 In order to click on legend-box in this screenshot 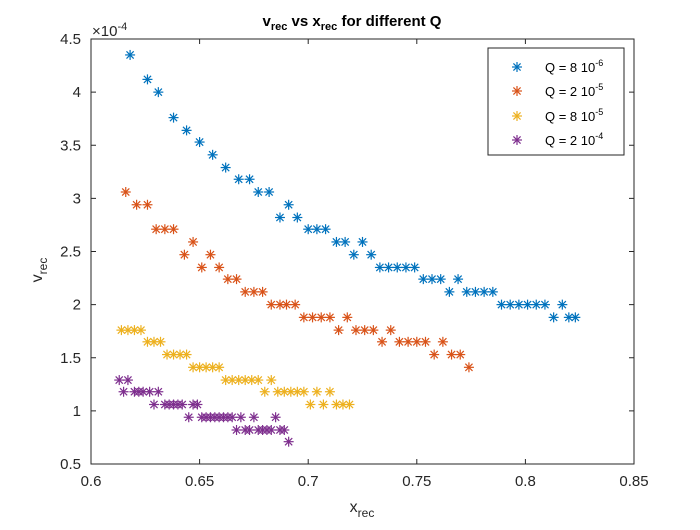, I will do `click(556, 101)`.